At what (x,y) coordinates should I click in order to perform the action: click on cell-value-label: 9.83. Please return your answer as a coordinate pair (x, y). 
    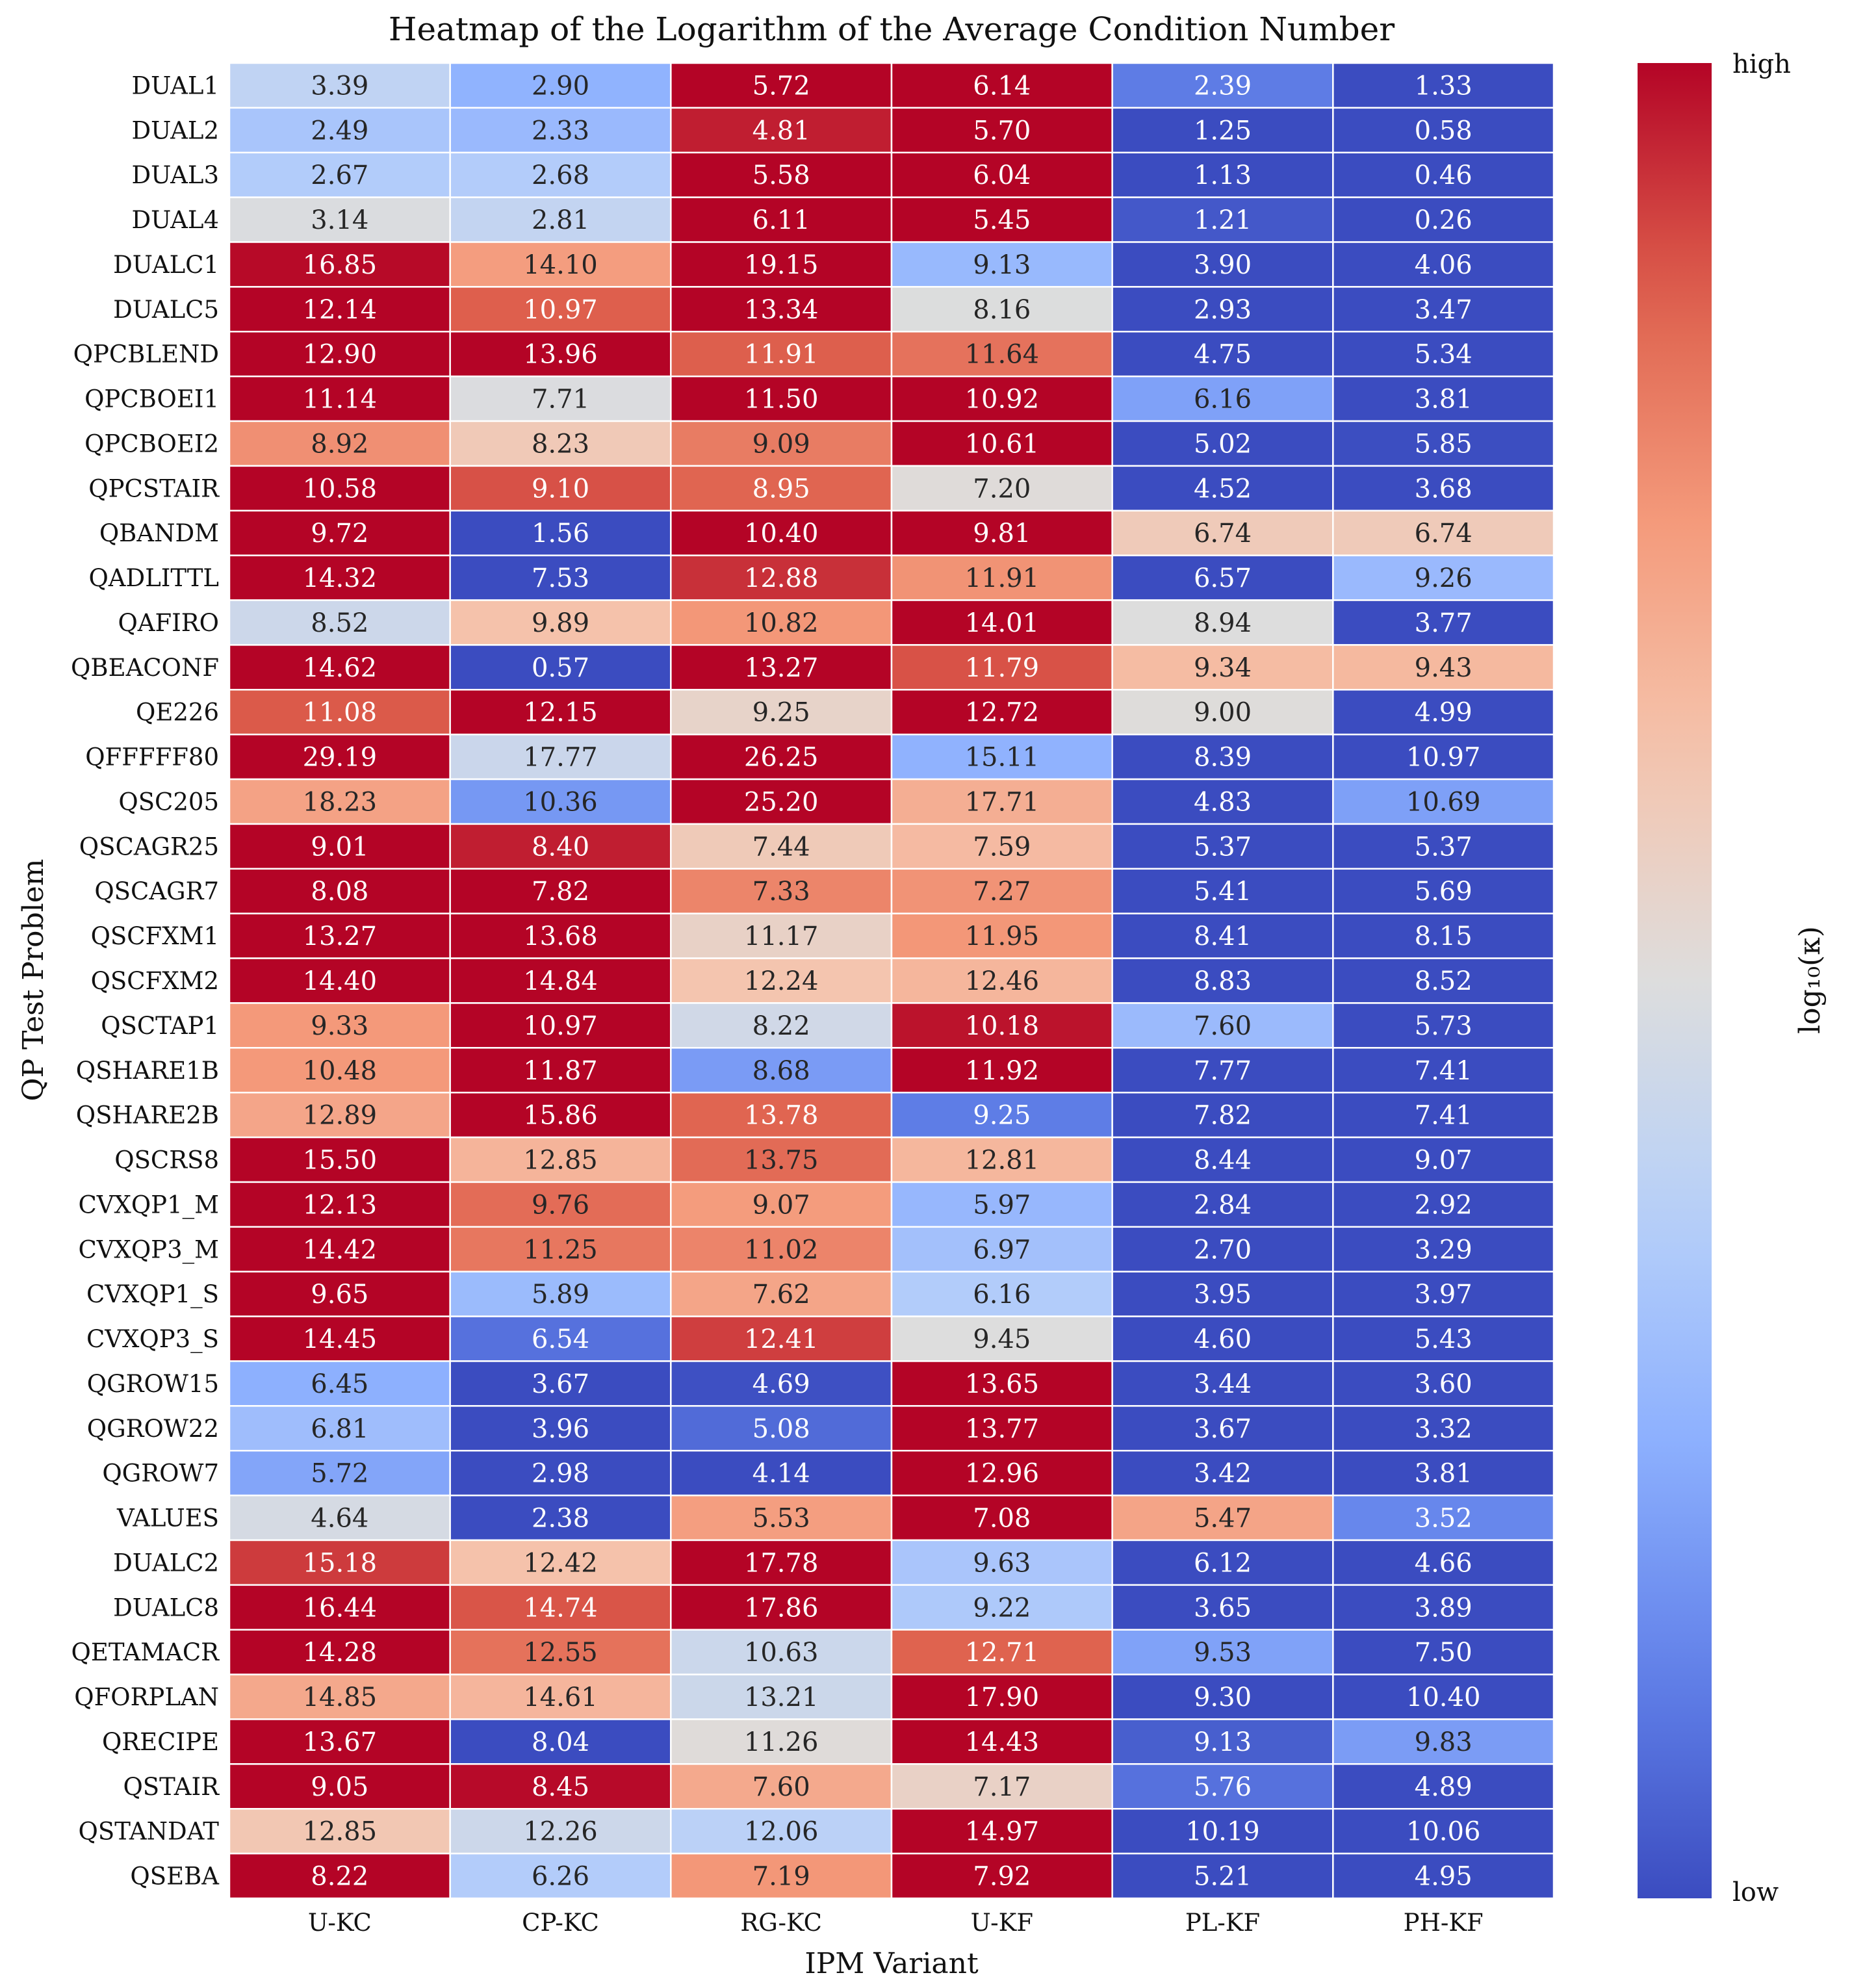
    Looking at the image, I should click on (1444, 1742).